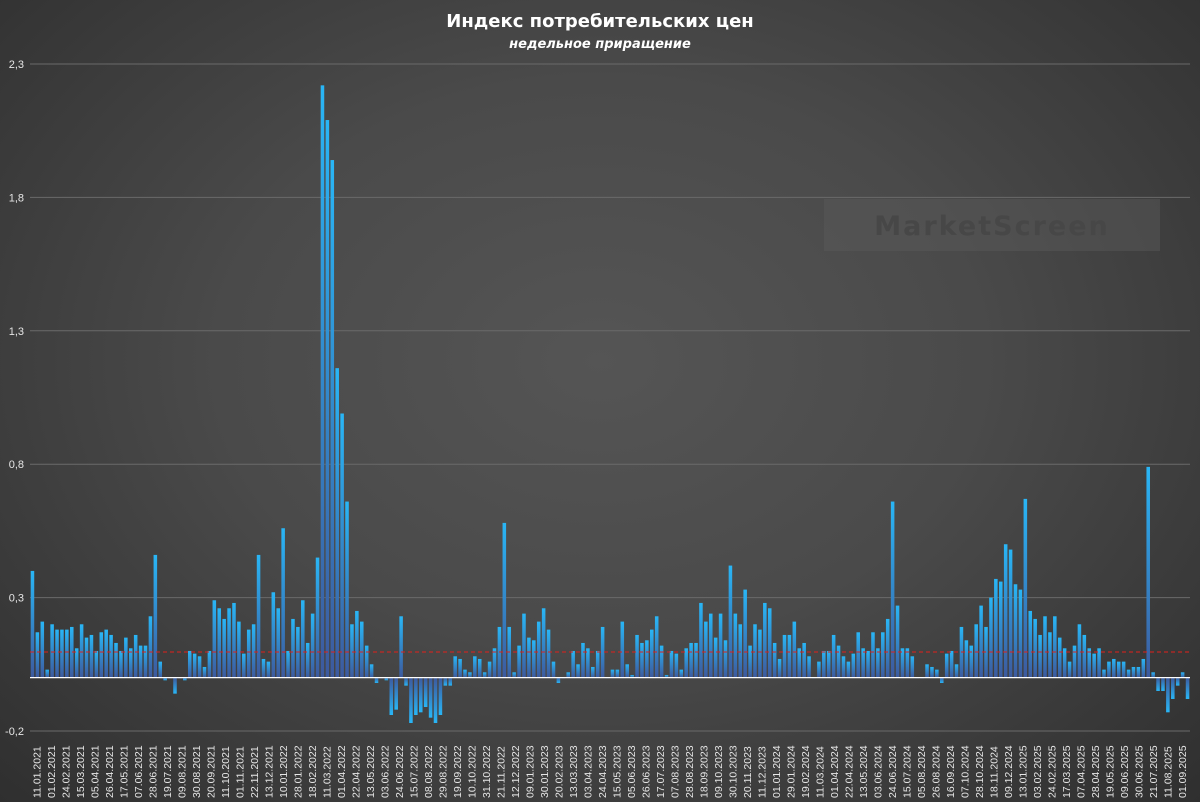  Describe the element at coordinates (269, 771) in the screenshot. I see `x-tick-label: 13.12.2021` at that location.